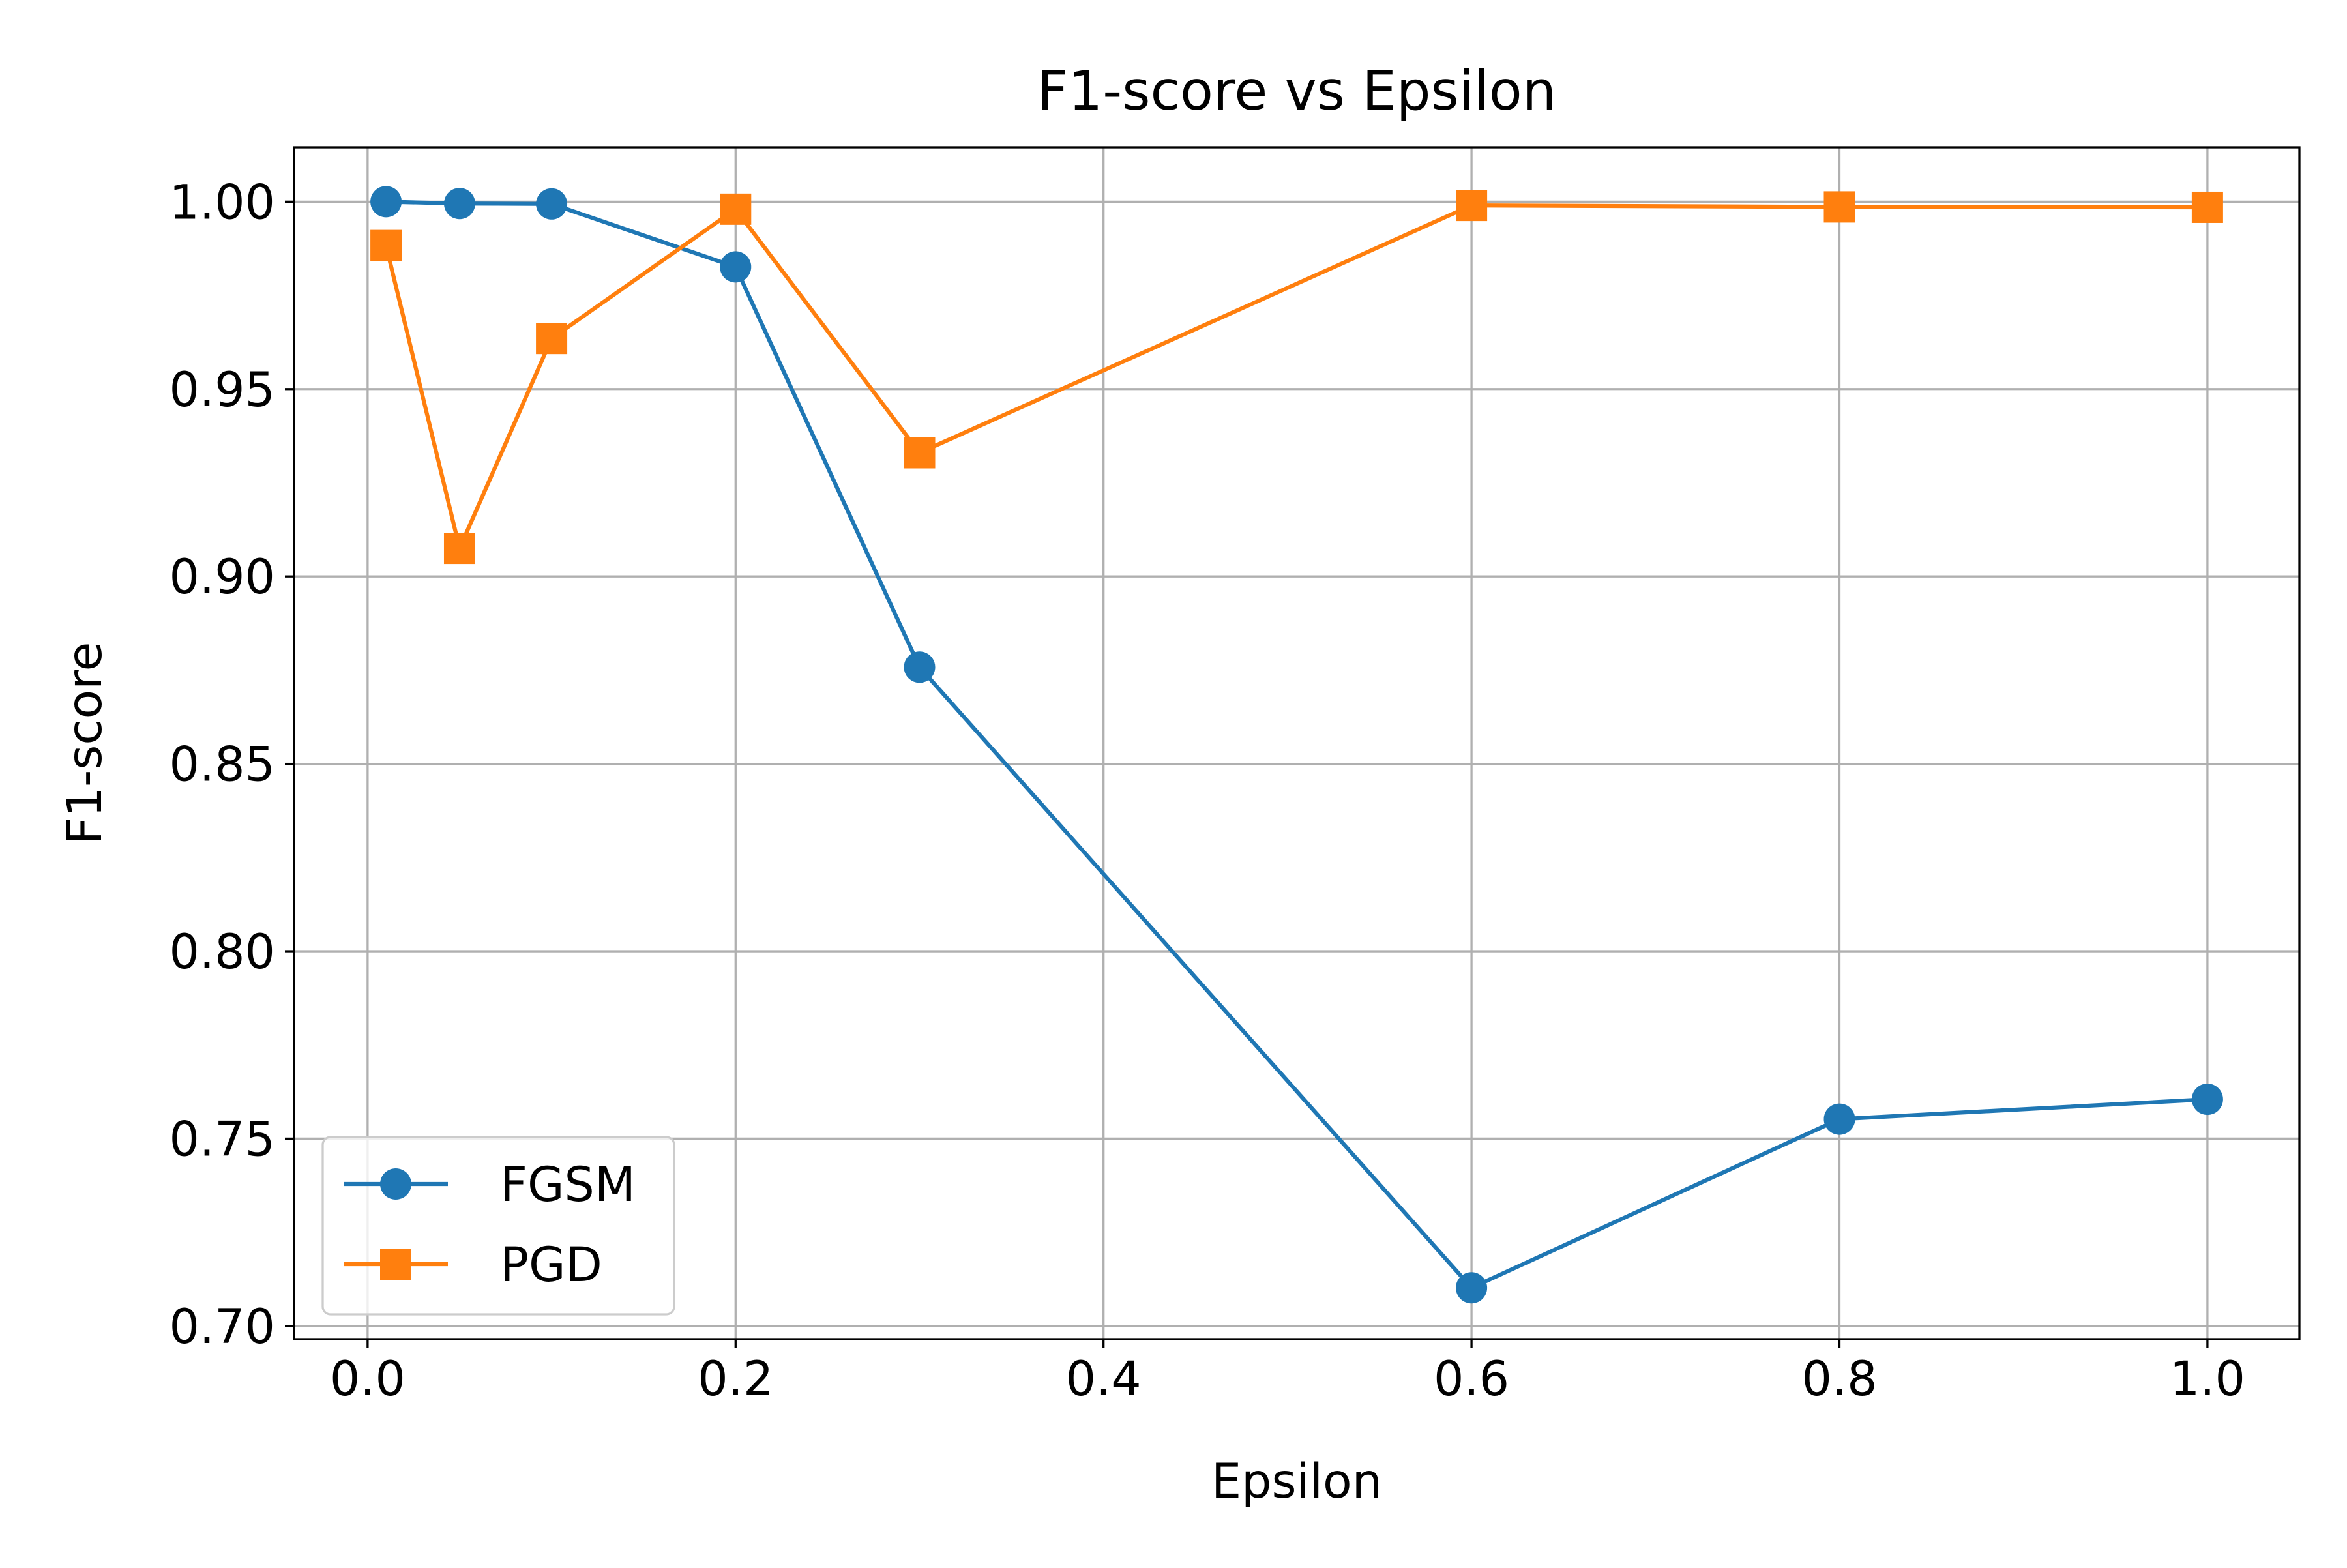 The image size is (2347, 1568). What do you see at coordinates (735, 1379) in the screenshot?
I see `x-tick-label: 0.2` at bounding box center [735, 1379].